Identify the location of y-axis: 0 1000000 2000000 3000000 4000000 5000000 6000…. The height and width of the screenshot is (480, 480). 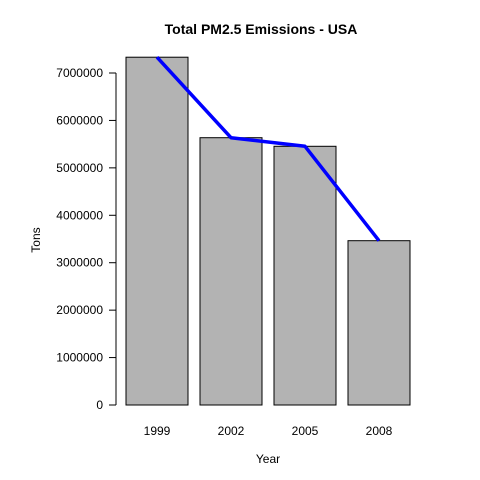
(86, 239).